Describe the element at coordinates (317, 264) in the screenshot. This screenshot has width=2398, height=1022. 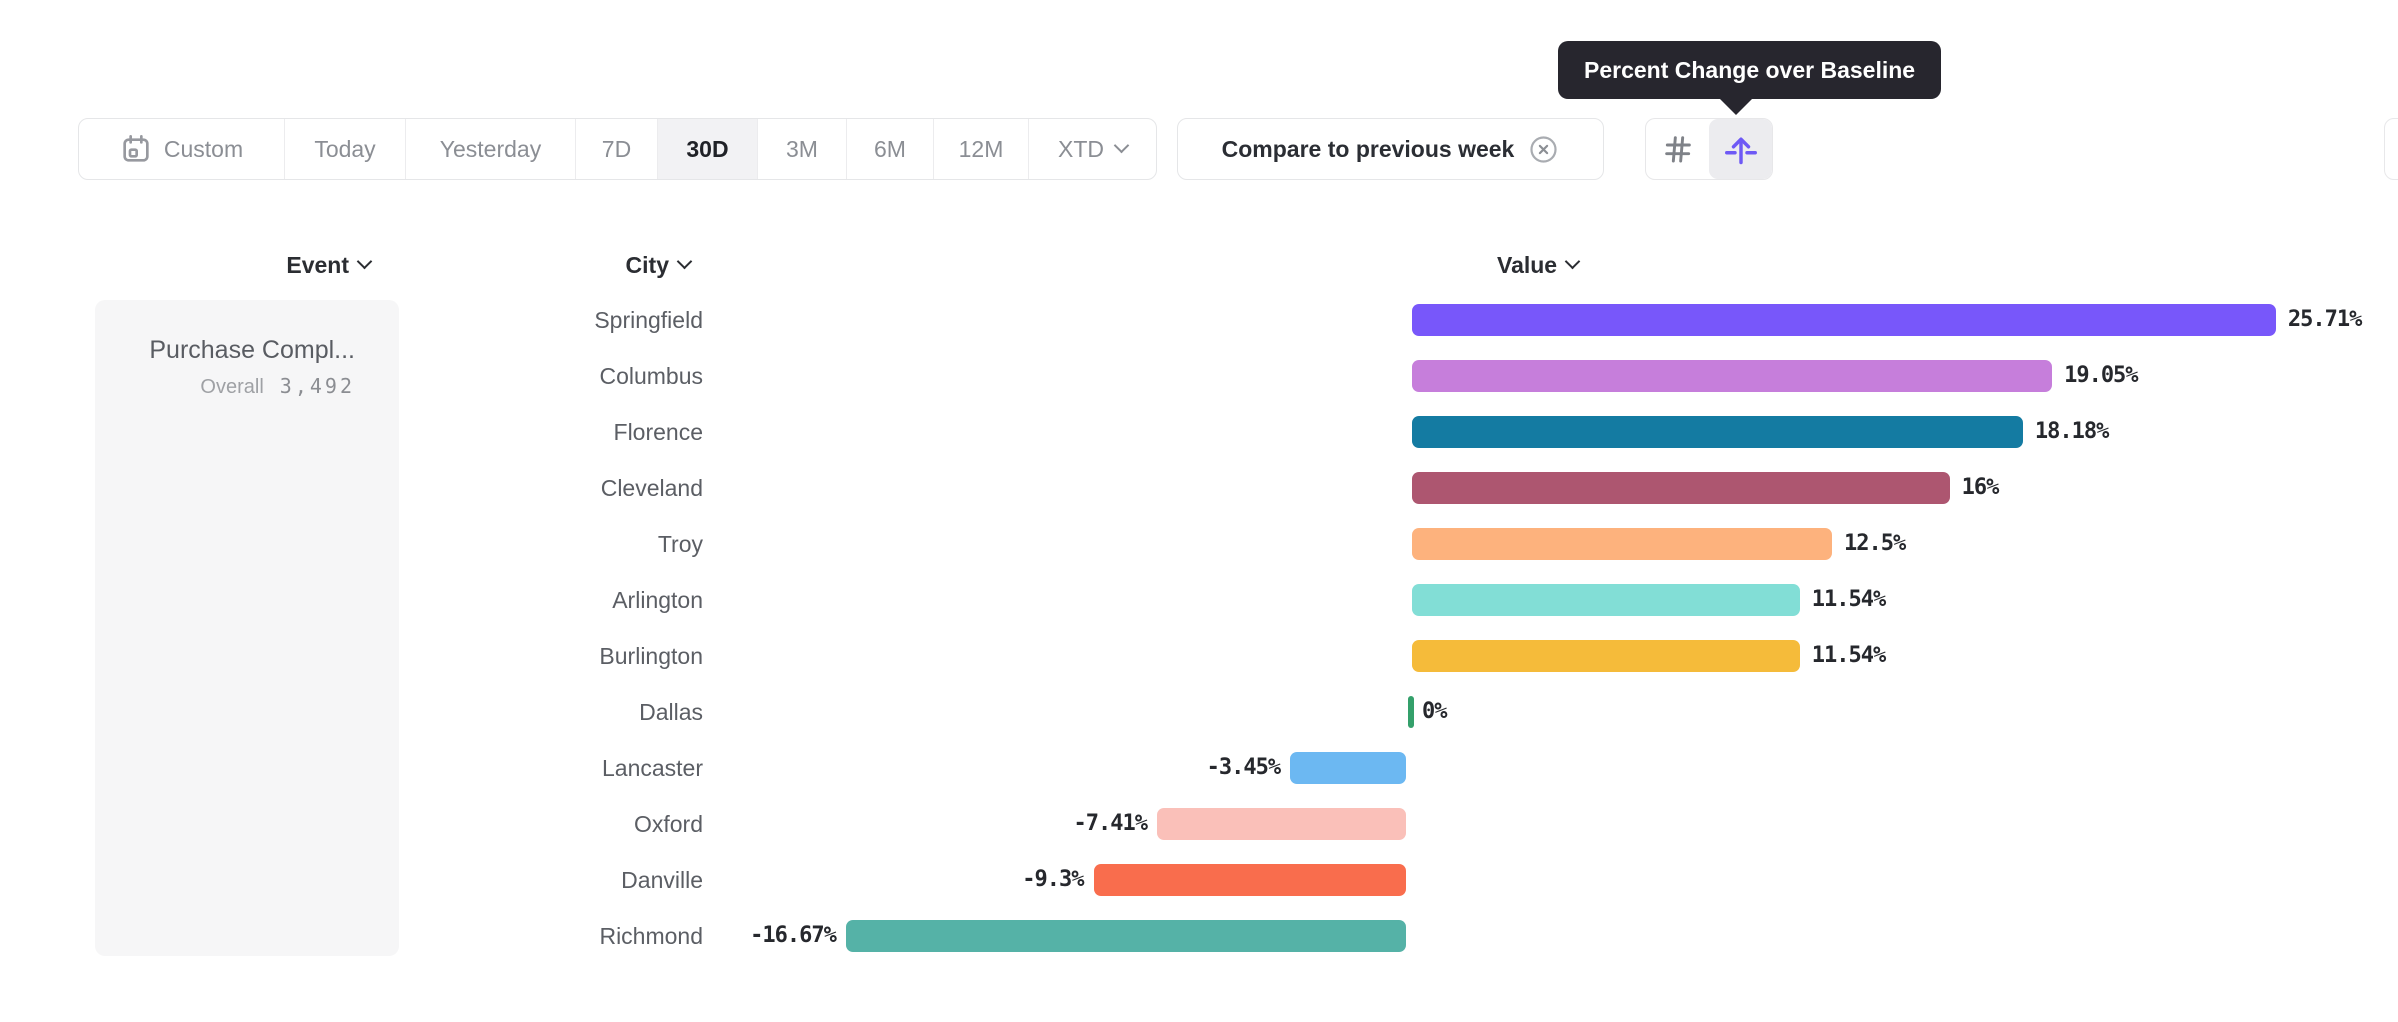
I see `column-header-label: Event` at that location.